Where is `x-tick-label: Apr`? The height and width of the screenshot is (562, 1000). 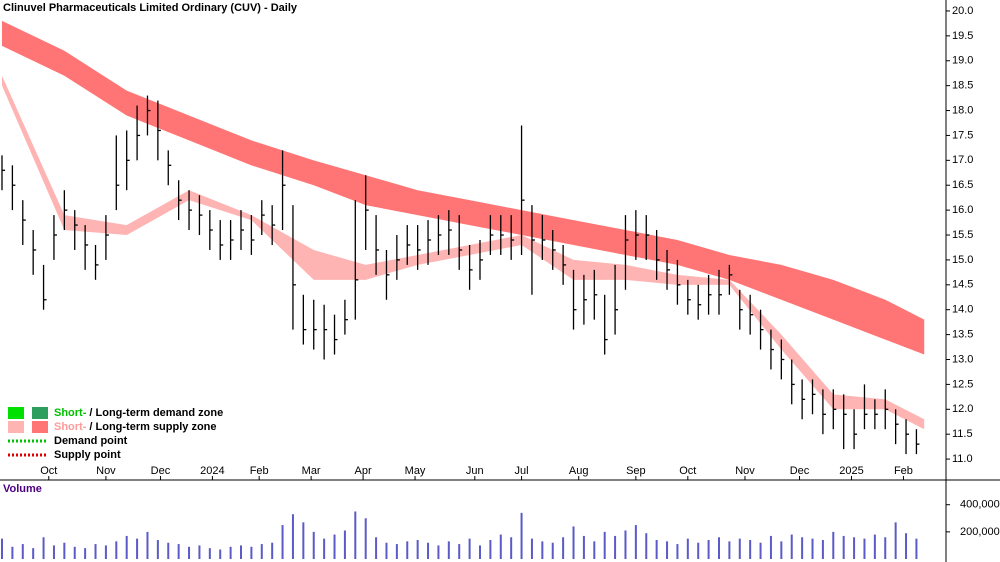 x-tick-label: Apr is located at coordinates (363, 471).